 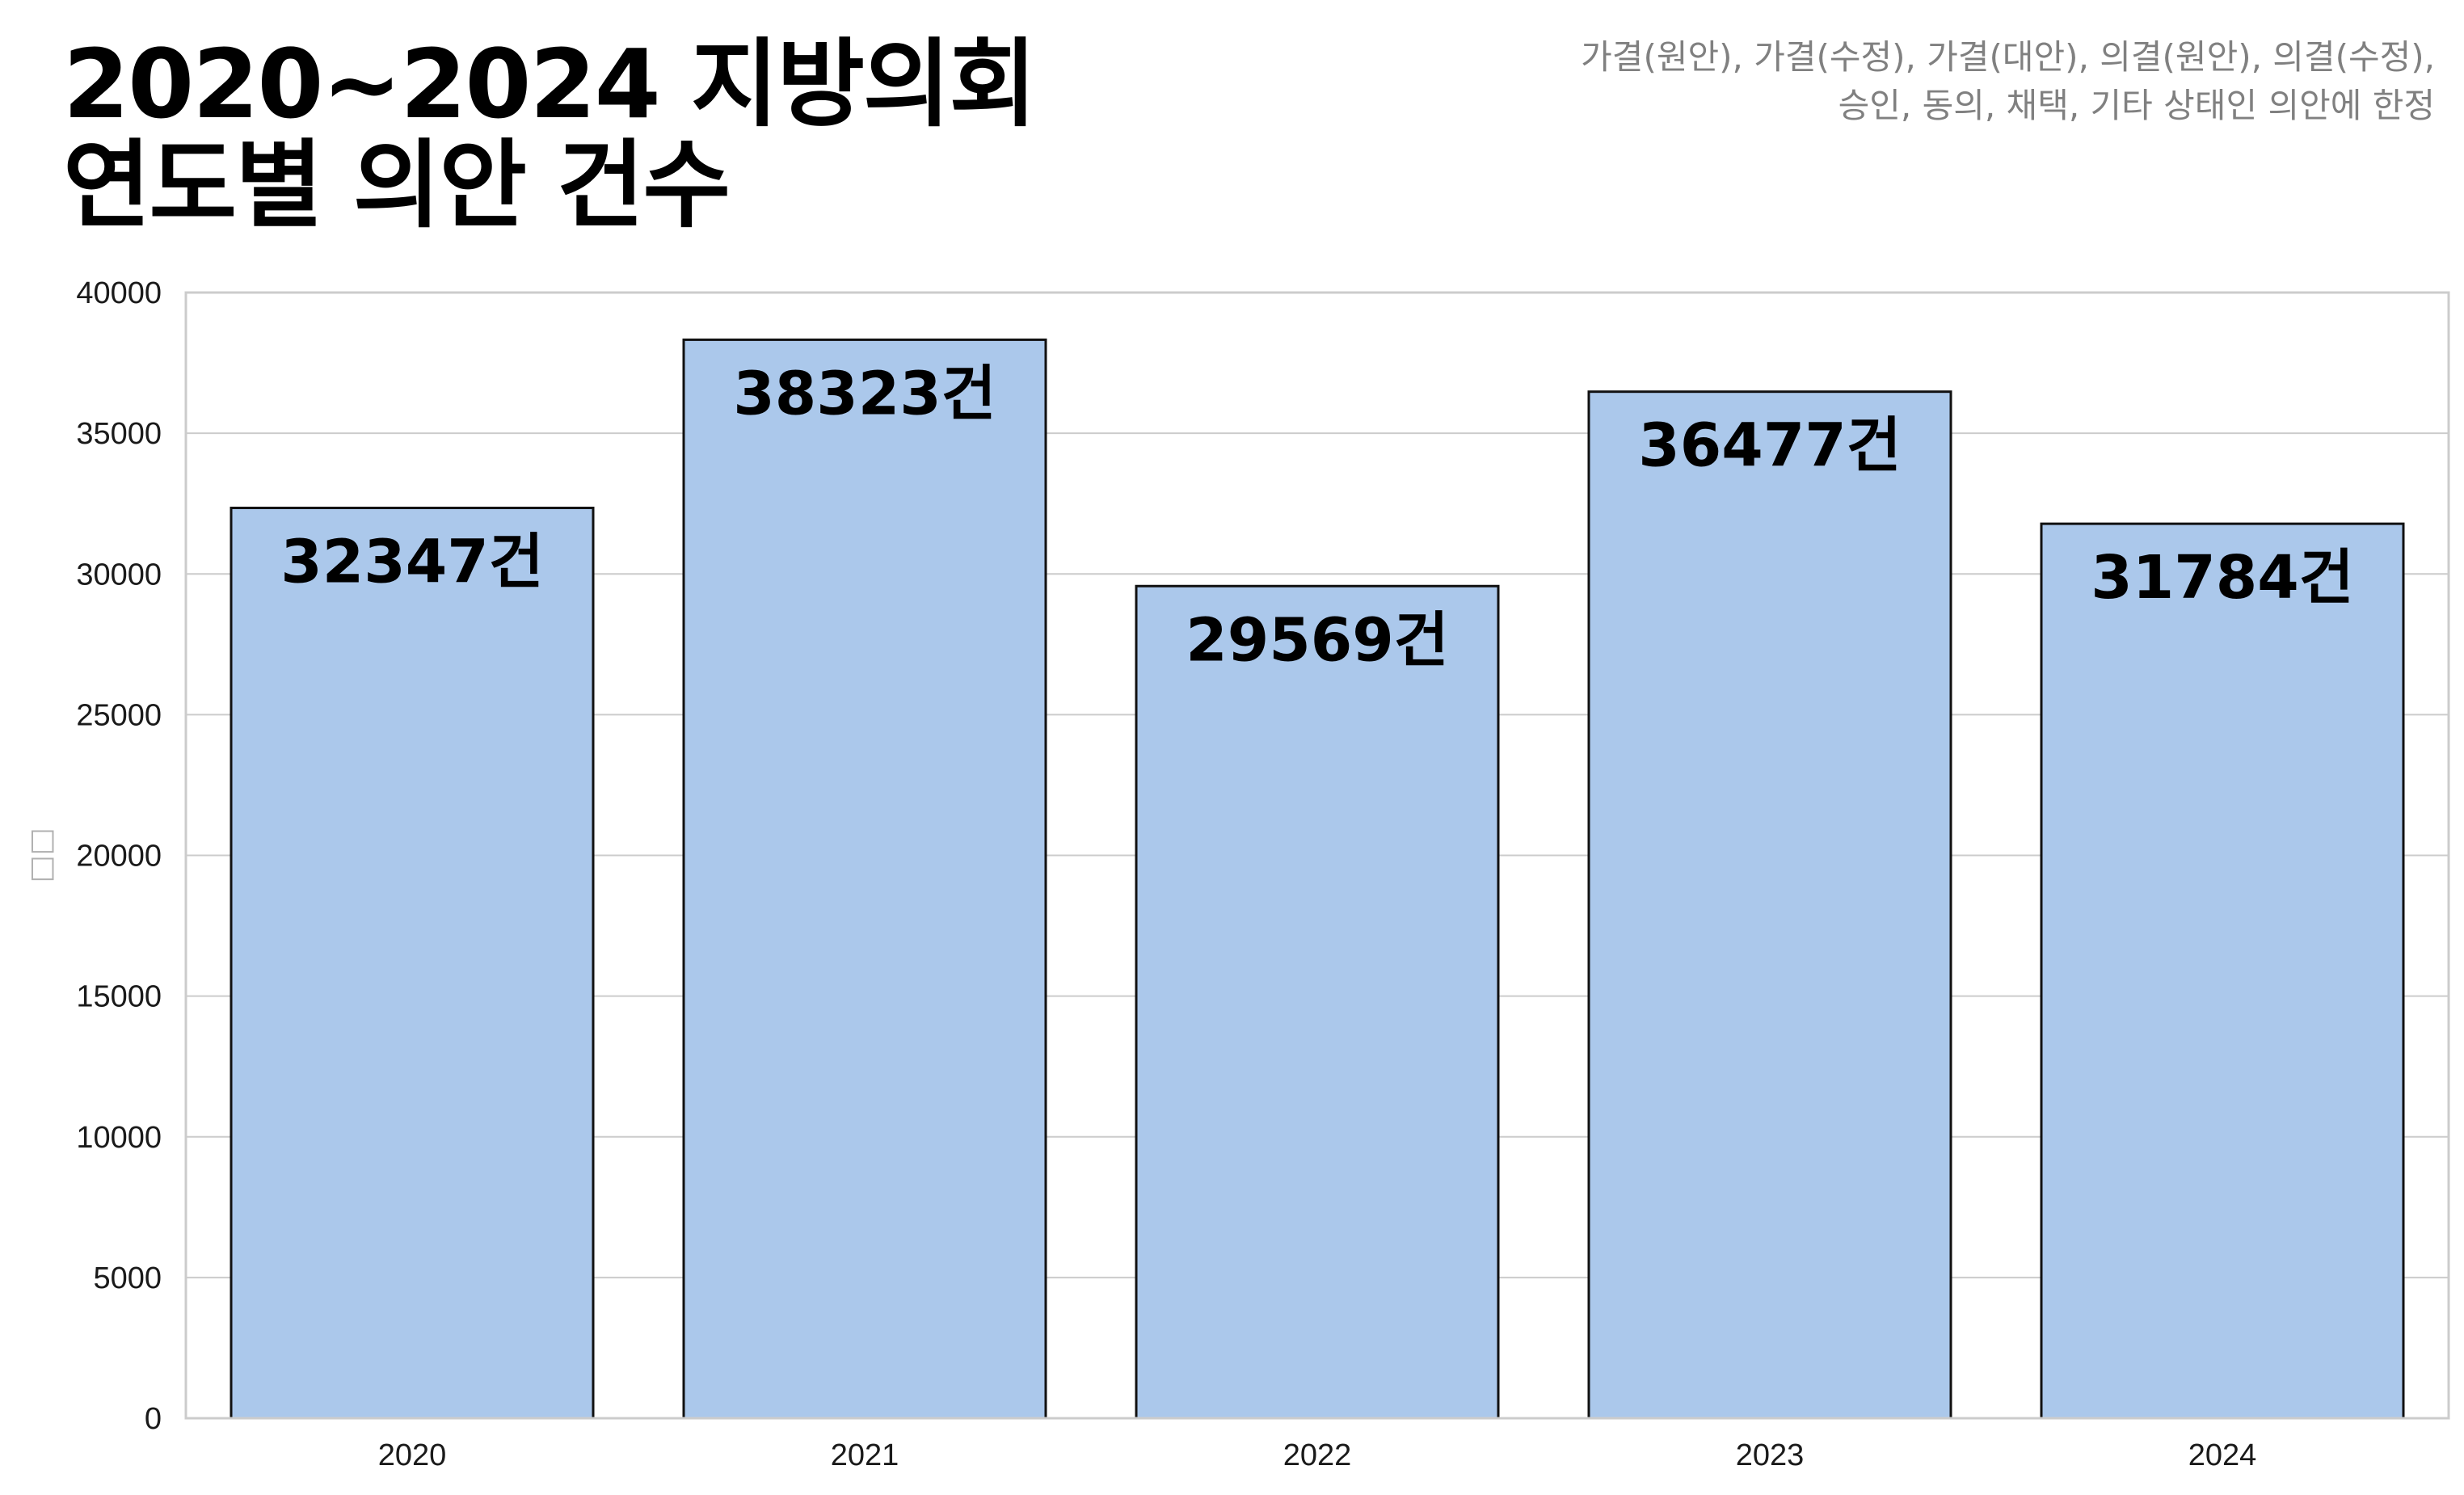 What do you see at coordinates (2222, 1455) in the screenshot?
I see `x-tick-label: 2024` at bounding box center [2222, 1455].